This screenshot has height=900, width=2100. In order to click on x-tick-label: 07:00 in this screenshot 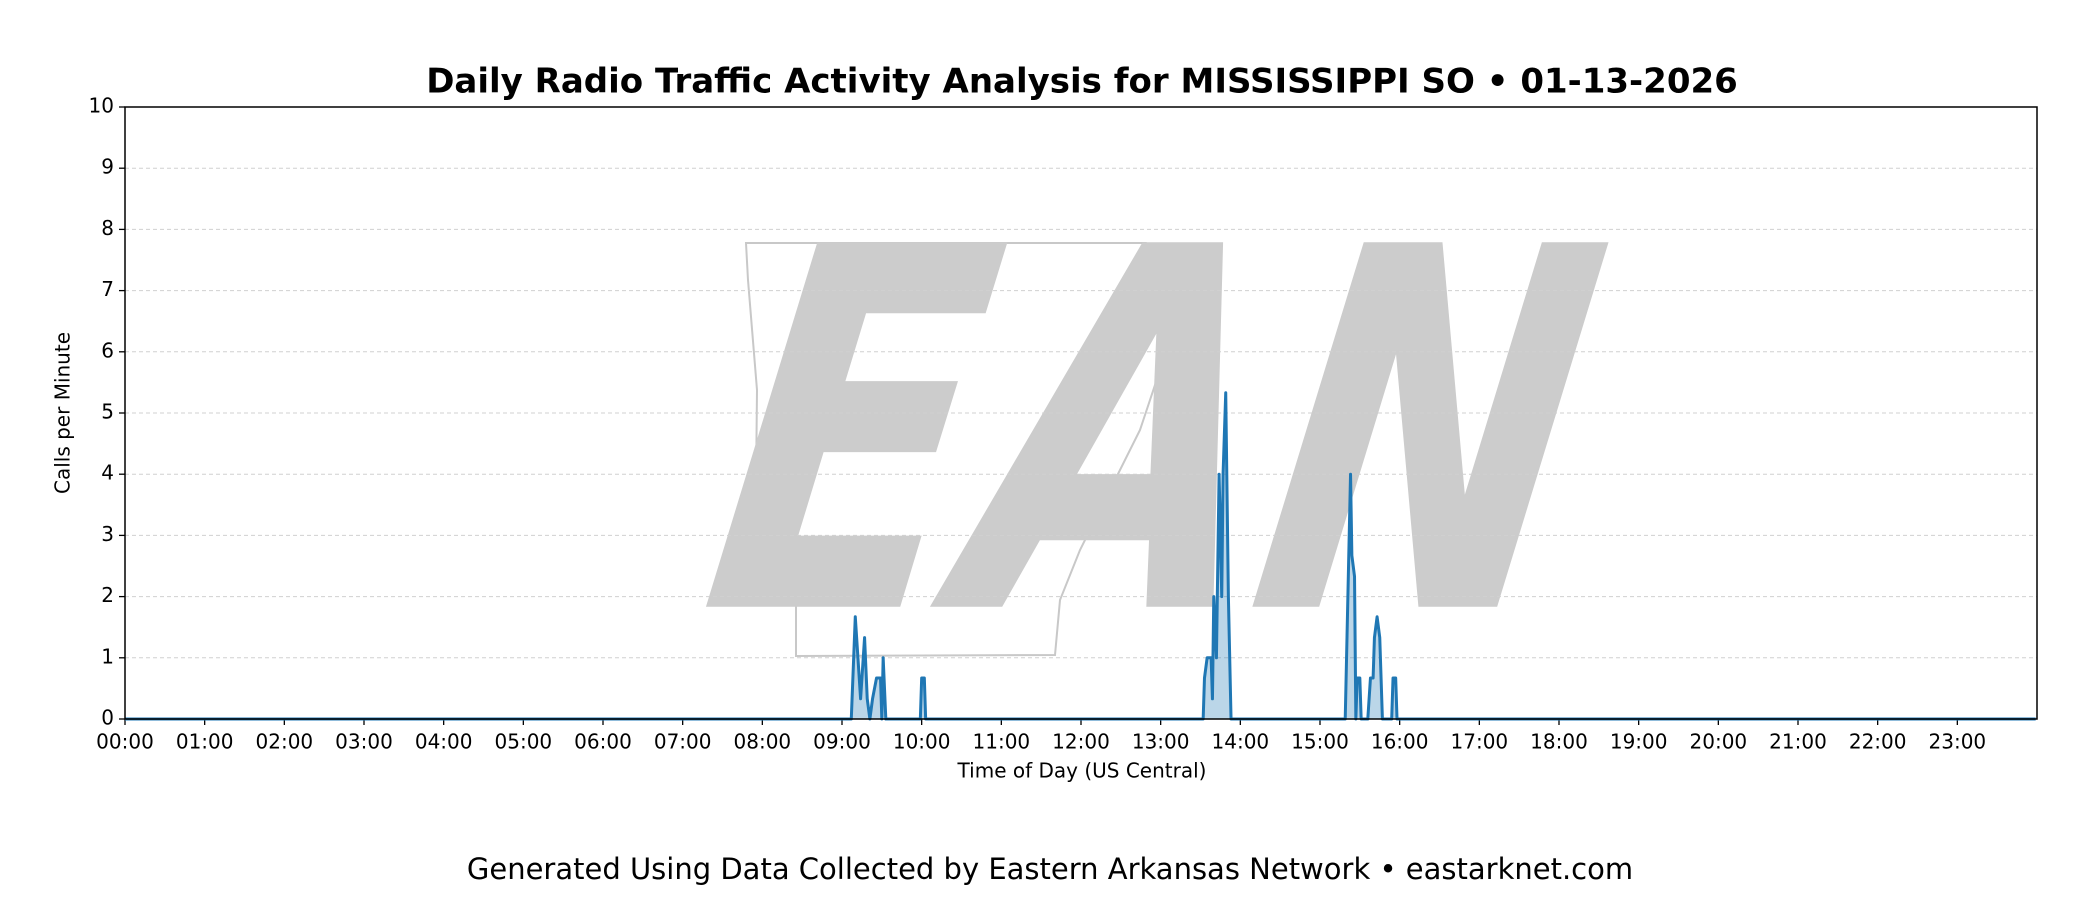, I will do `click(683, 742)`.